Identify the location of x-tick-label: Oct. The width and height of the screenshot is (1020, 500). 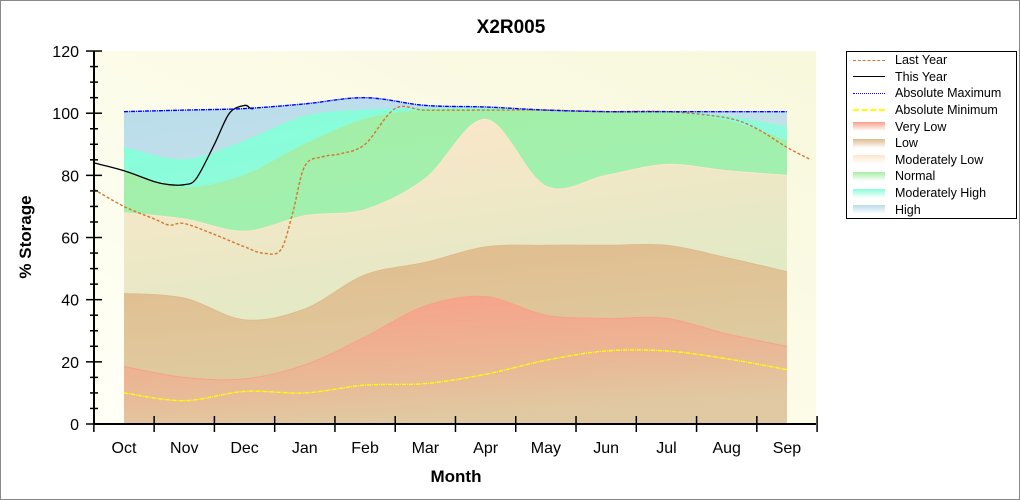
(124, 448).